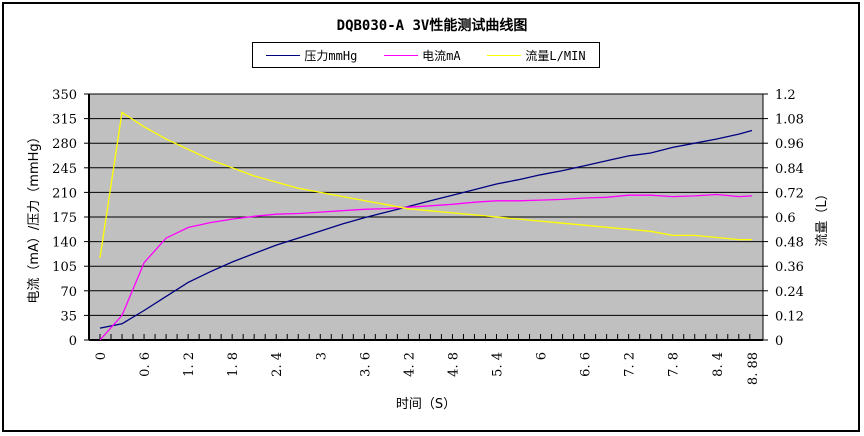  I want to click on y-tick-label: 210, so click(64, 193).